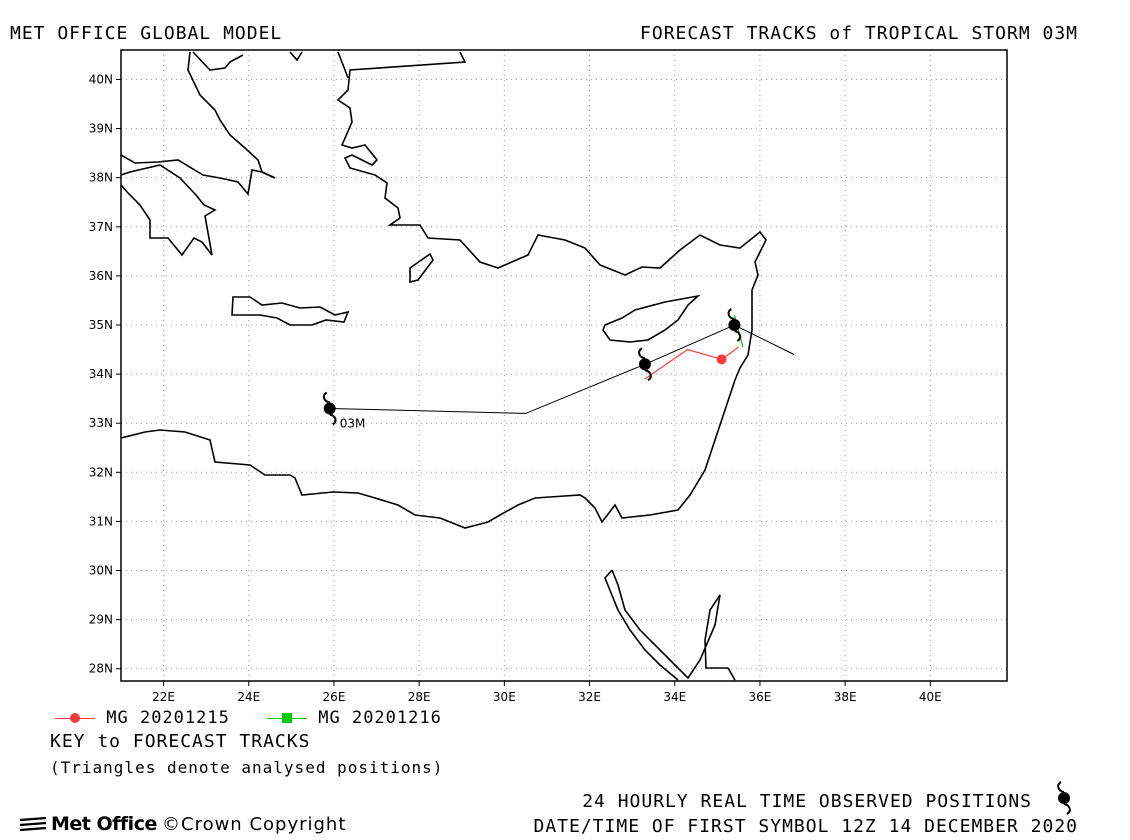  I want to click on logo-text: Met Office, so click(104, 824).